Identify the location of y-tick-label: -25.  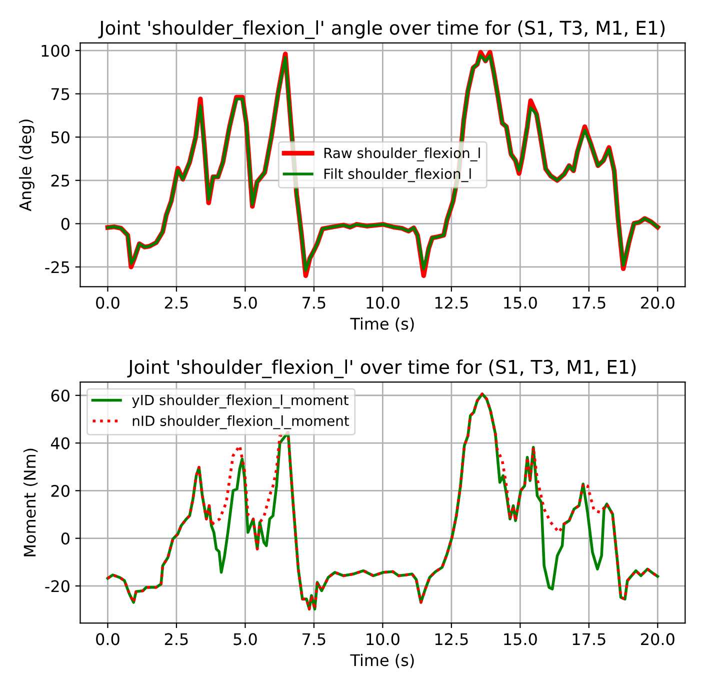
(57, 267).